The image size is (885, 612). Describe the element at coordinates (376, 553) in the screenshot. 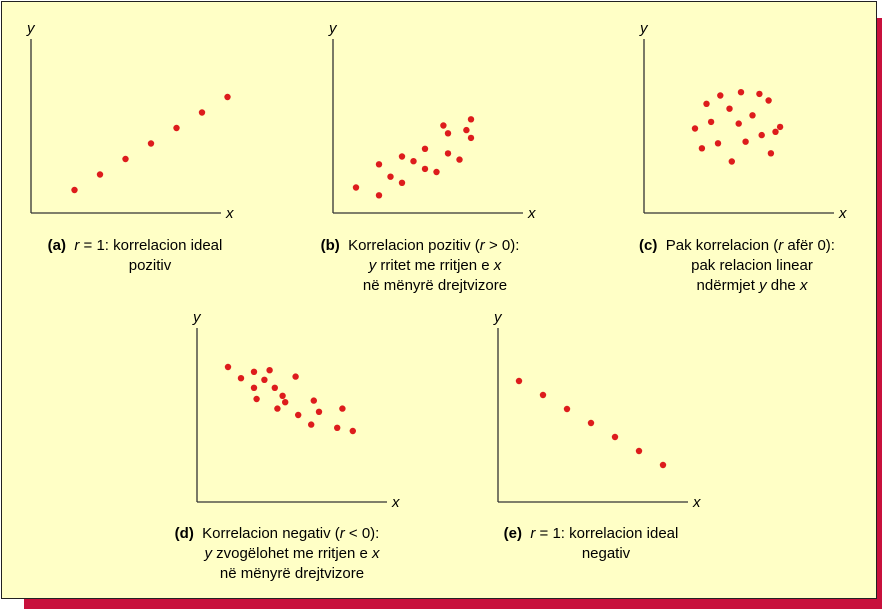

I see `caption-d-l2-x: x` at that location.